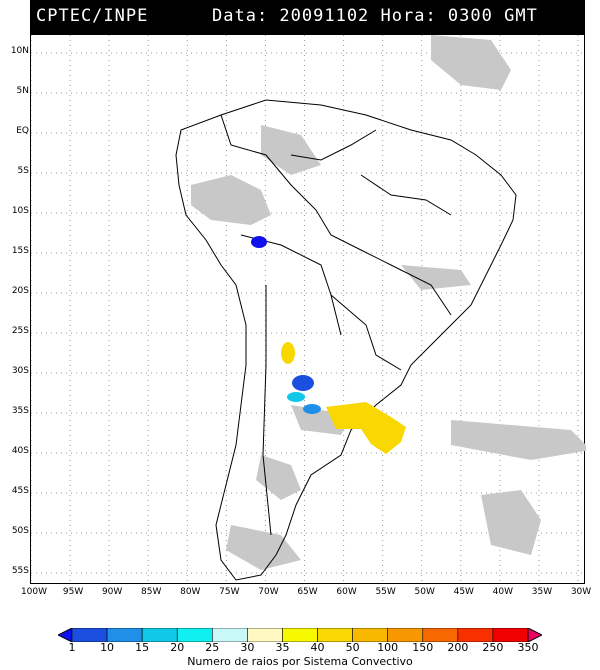 Image resolution: width=600 pixels, height=670 pixels. Describe the element at coordinates (20, 491) in the screenshot. I see `latitude-label: 45S` at that location.